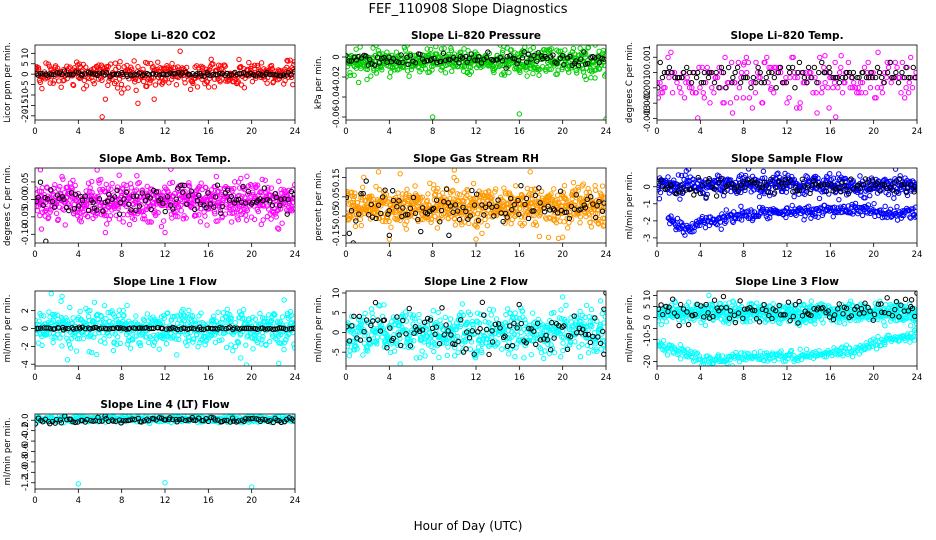 Image resolution: width=936 pixels, height=540 pixels. What do you see at coordinates (319, 205) in the screenshot?
I see `y-axis-label: percent per min.` at bounding box center [319, 205].